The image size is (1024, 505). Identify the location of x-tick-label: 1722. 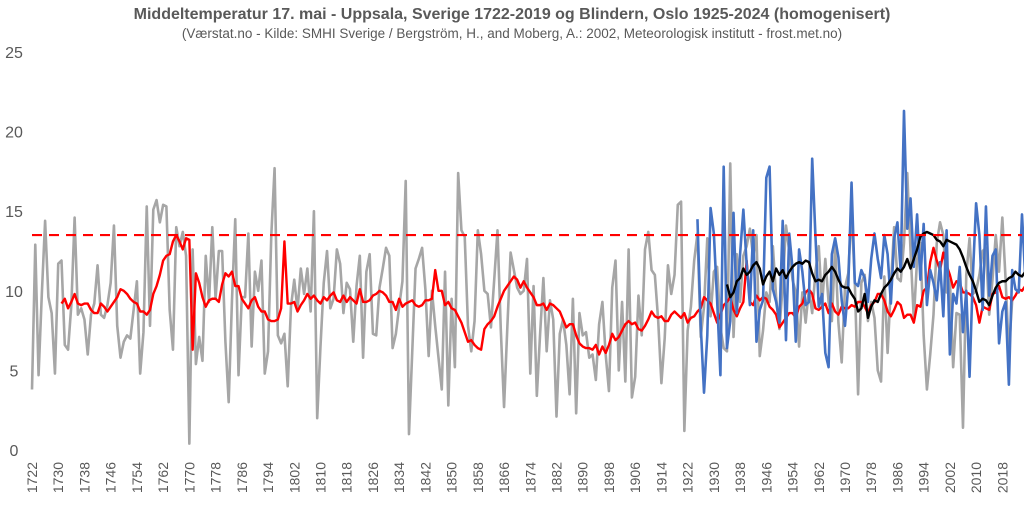
(32, 477).